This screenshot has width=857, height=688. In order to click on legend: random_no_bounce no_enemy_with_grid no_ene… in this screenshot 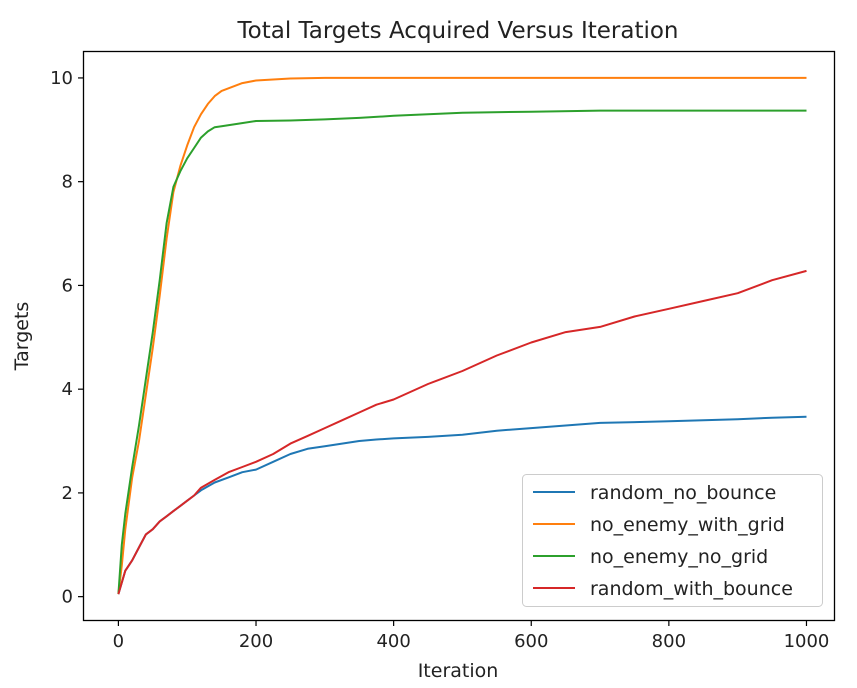, I will do `click(672, 540)`.